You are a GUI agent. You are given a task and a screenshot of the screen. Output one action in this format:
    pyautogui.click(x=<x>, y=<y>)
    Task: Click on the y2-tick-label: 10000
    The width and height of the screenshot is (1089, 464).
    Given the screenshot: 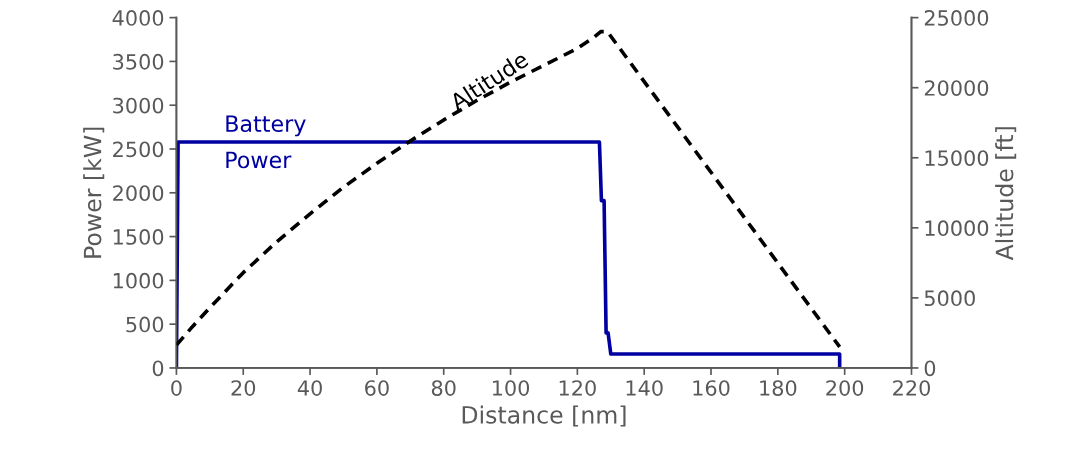 What is the action you would take?
    pyautogui.click(x=957, y=228)
    